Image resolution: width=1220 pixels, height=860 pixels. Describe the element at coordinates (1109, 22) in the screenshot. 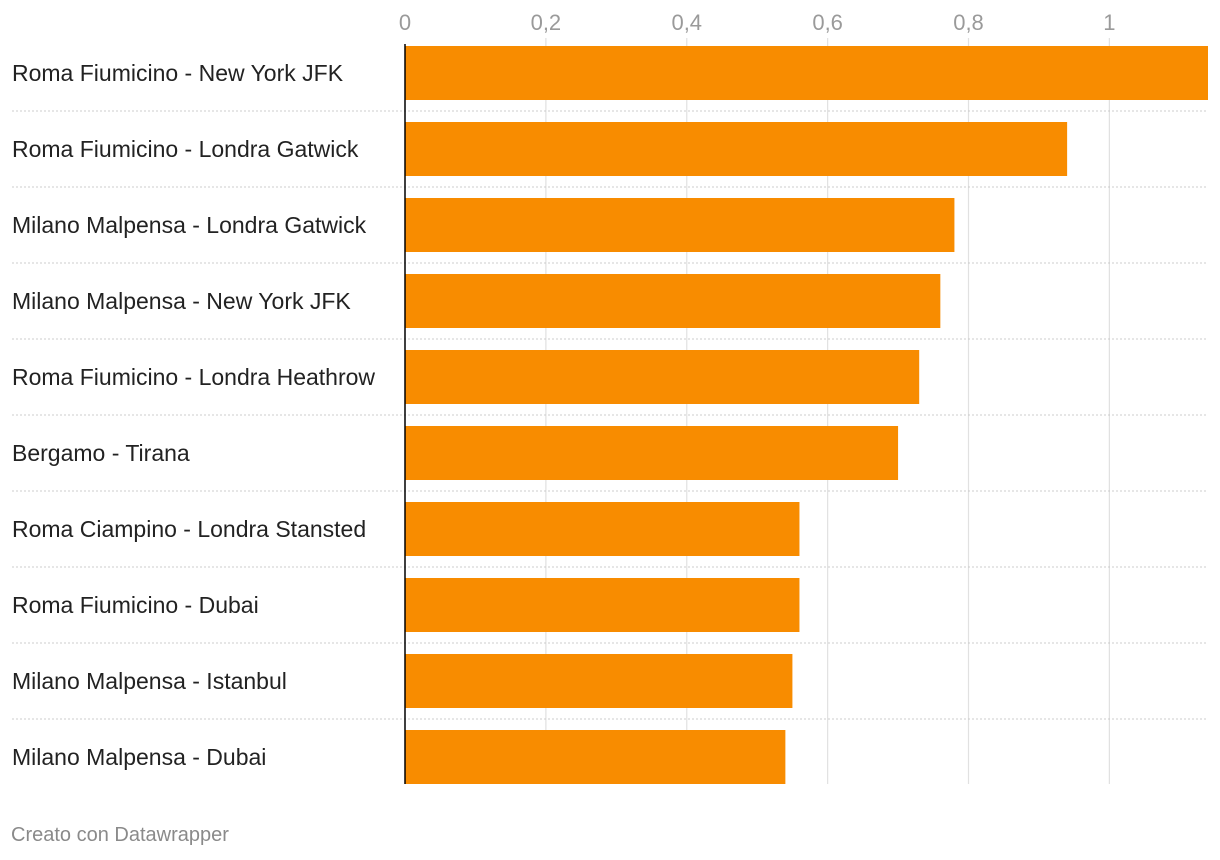

I see `x-tick-label: 1` at that location.